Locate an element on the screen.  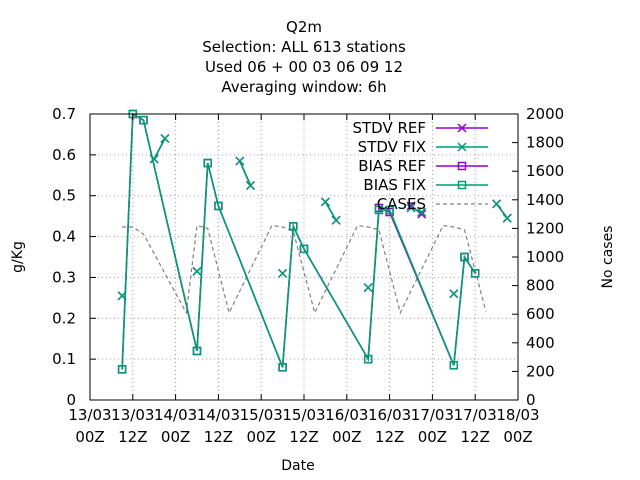
y2-axis-label: No cases is located at coordinates (608, 257).